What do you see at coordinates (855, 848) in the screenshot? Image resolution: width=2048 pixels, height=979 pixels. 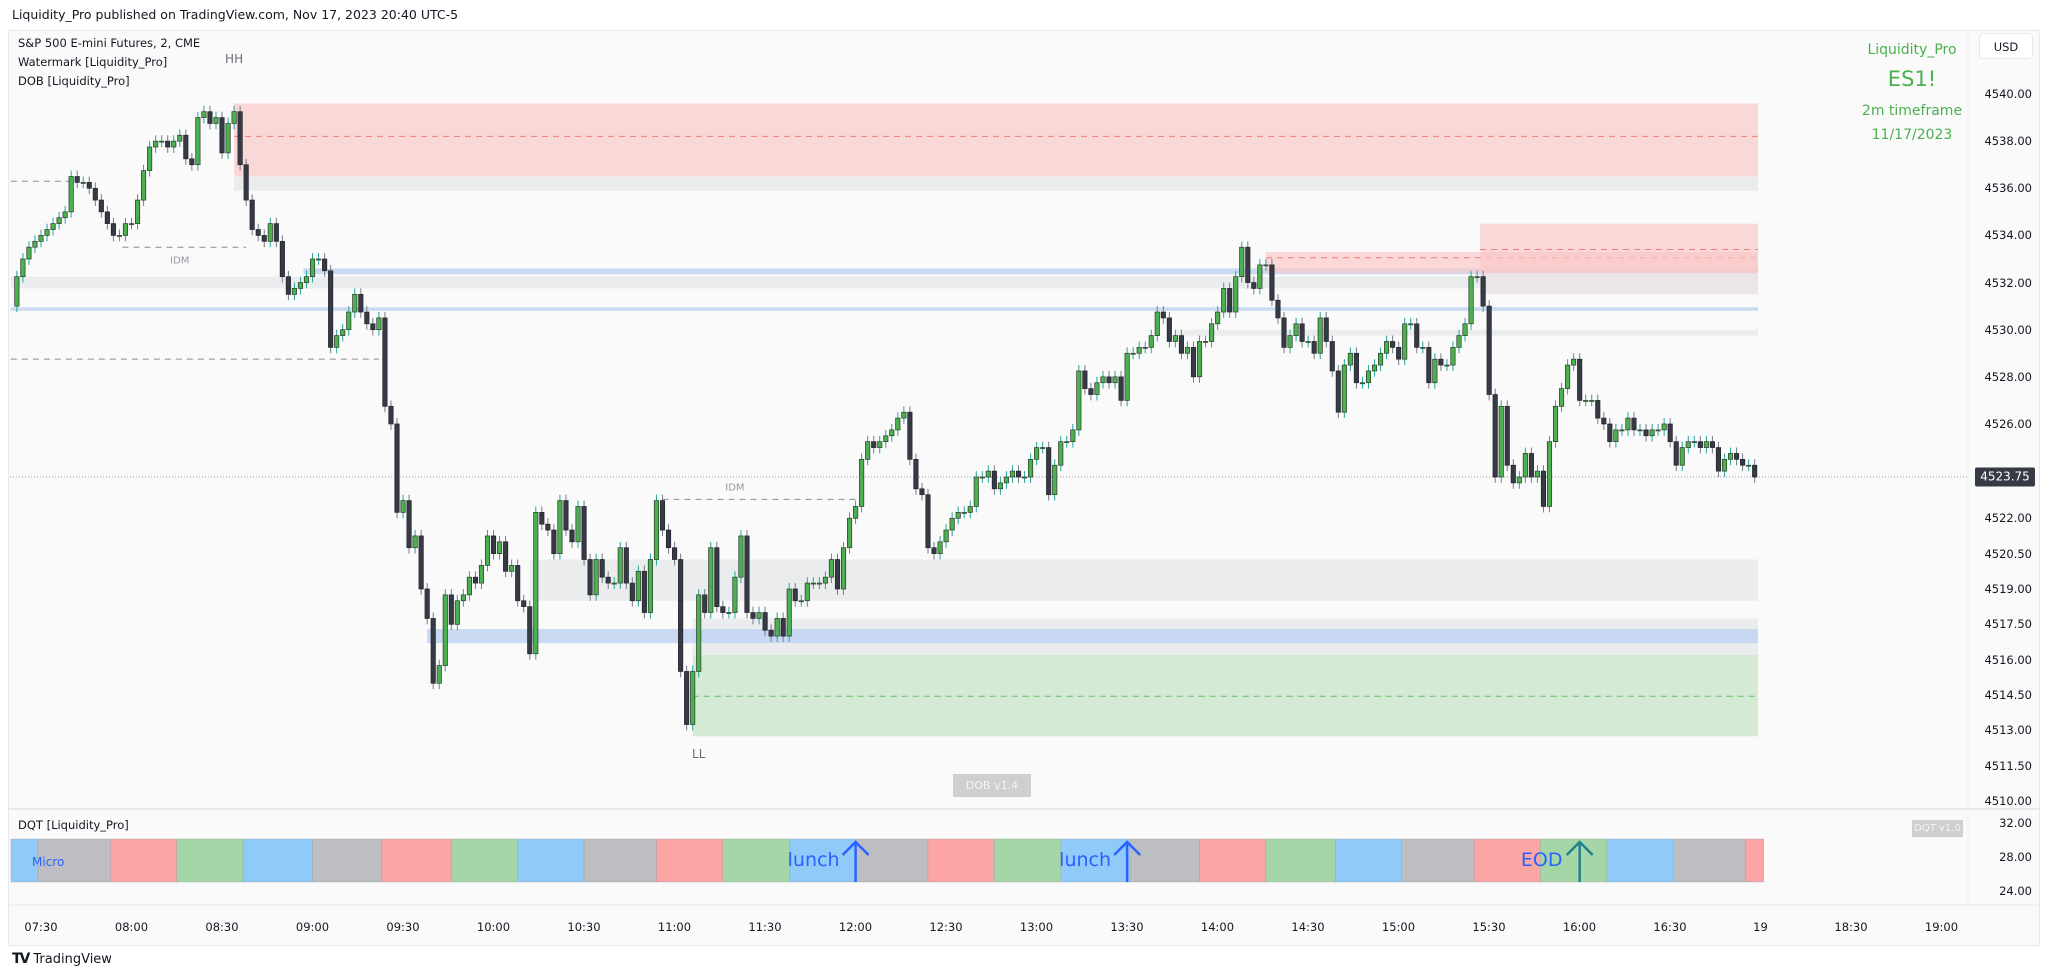 I see `arrow-up-icon` at bounding box center [855, 848].